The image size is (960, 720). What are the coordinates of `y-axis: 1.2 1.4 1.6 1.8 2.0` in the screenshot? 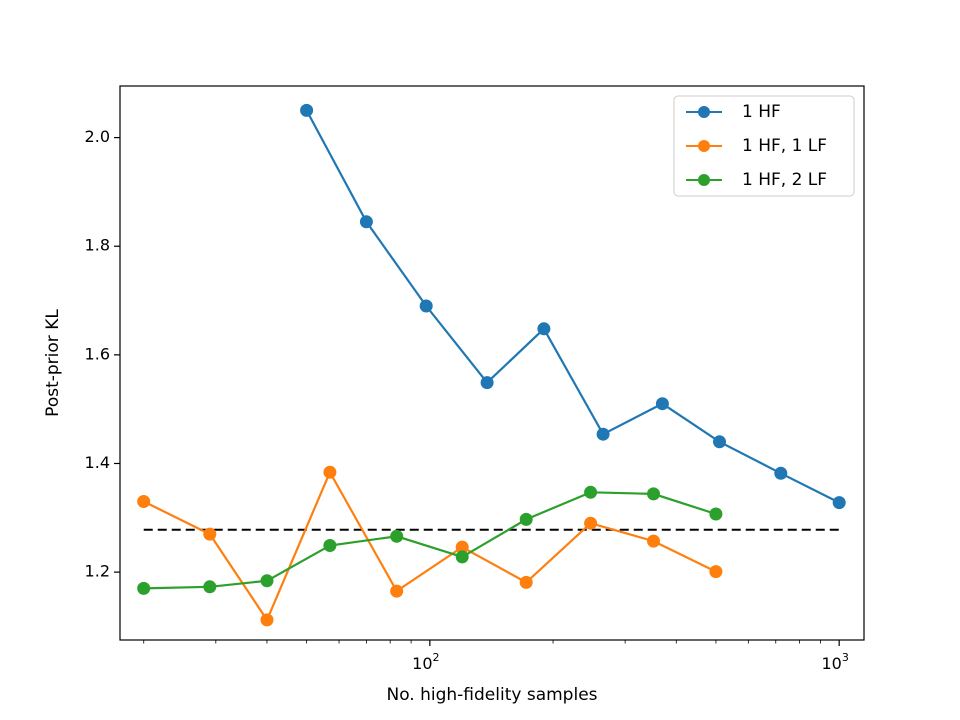 It's located at (102, 354).